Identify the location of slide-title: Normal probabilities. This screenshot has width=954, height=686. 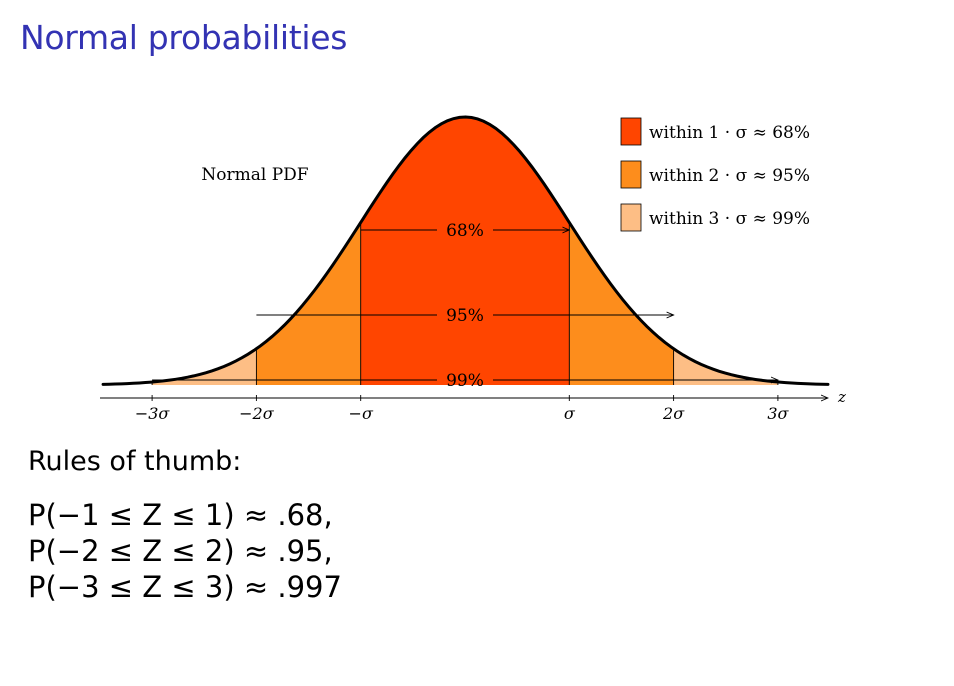
(184, 37).